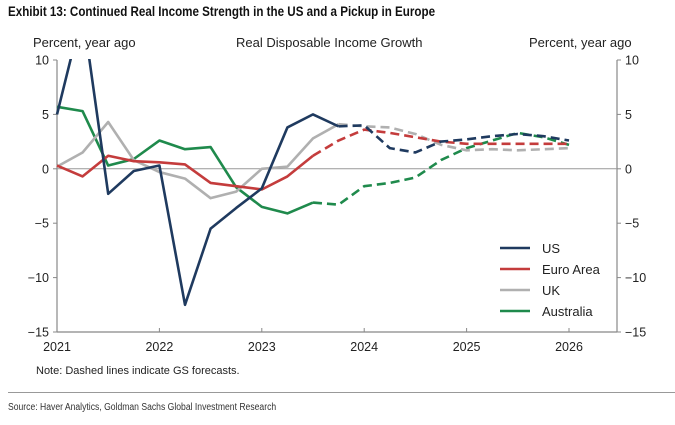 This screenshot has height=425, width=675. What do you see at coordinates (84, 42) in the screenshot?
I see `y-axis-label-left: Percent, year ago` at bounding box center [84, 42].